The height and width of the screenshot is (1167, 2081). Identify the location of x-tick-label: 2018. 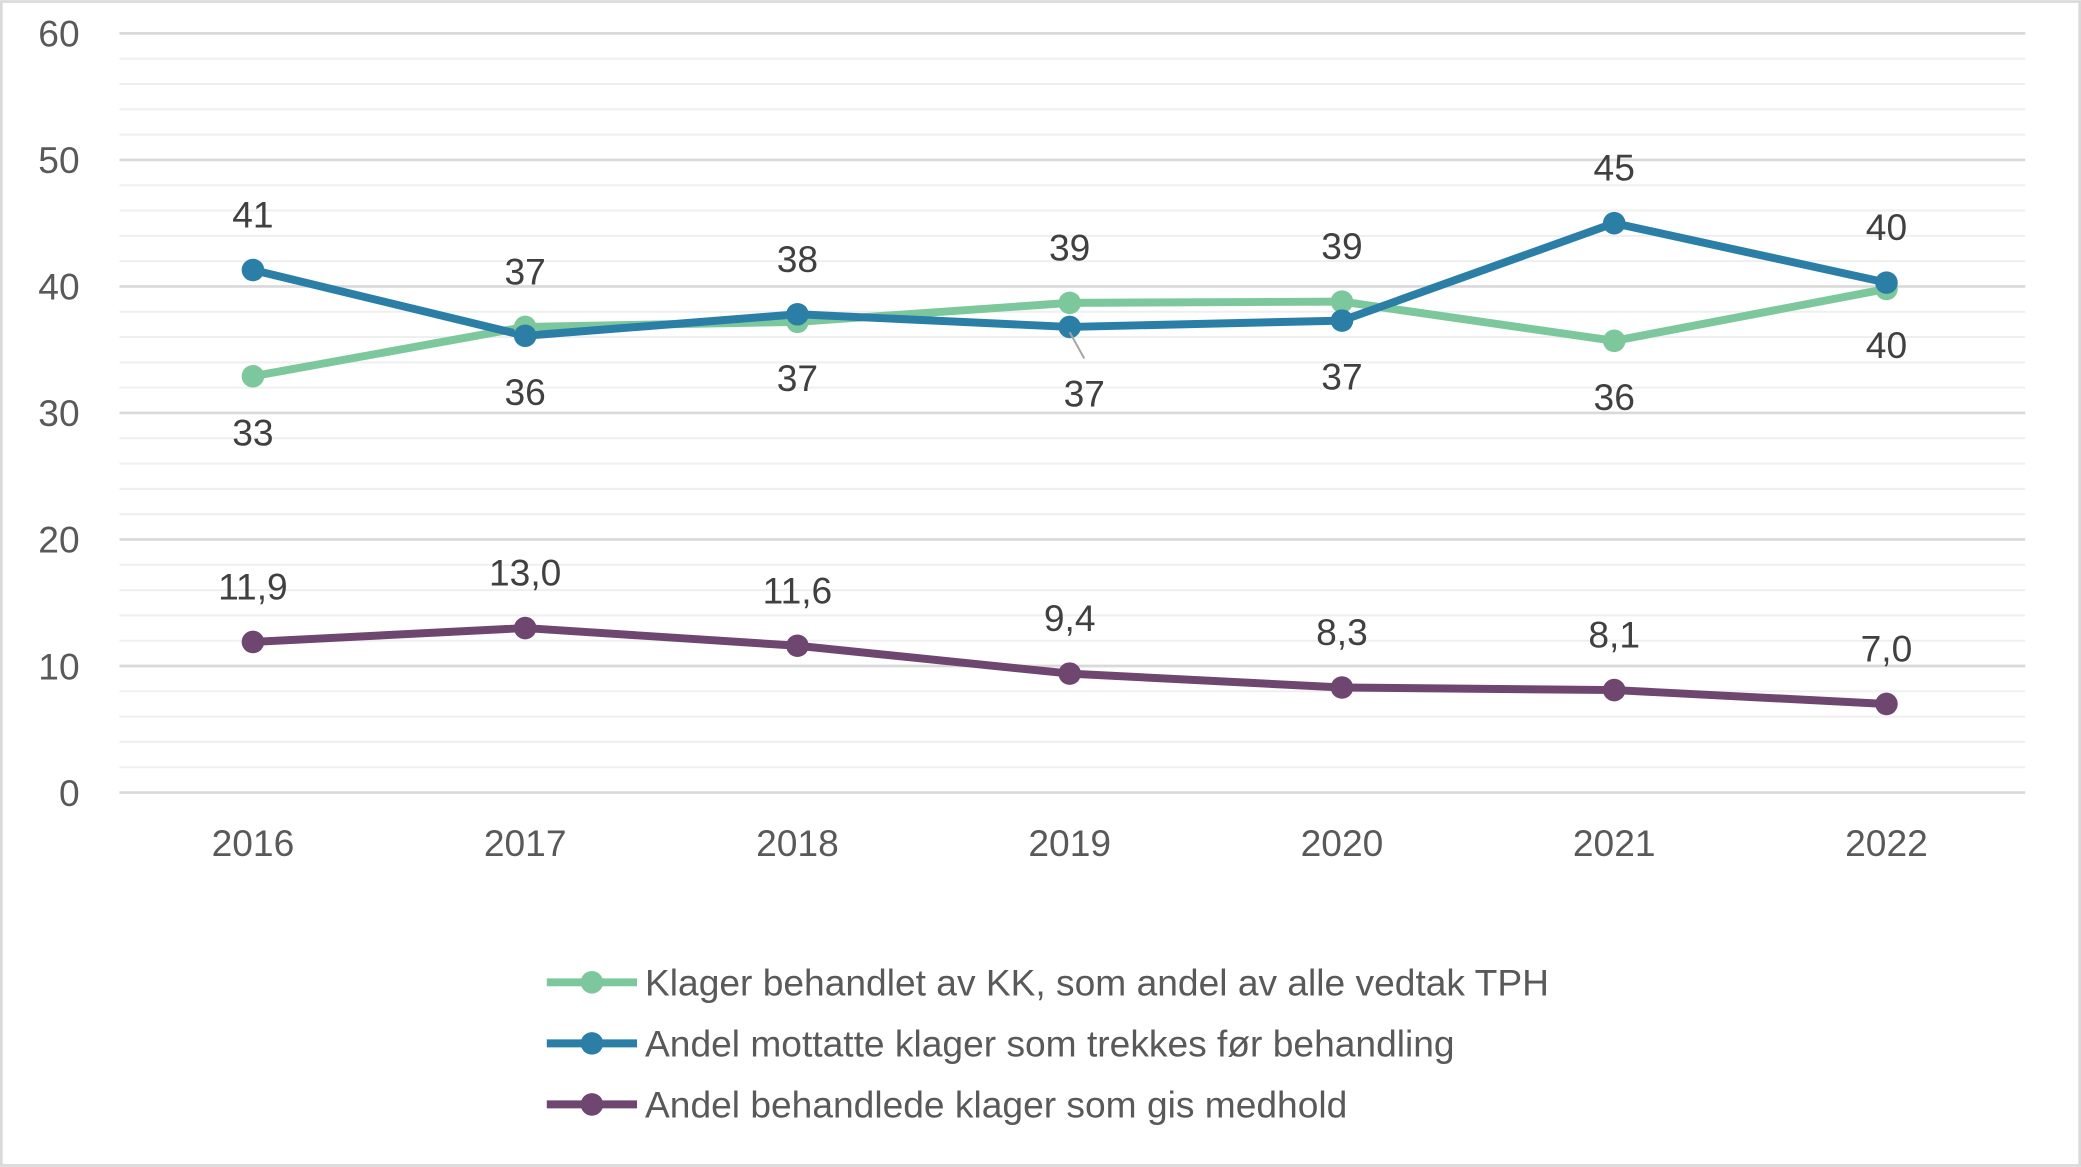
(797, 843).